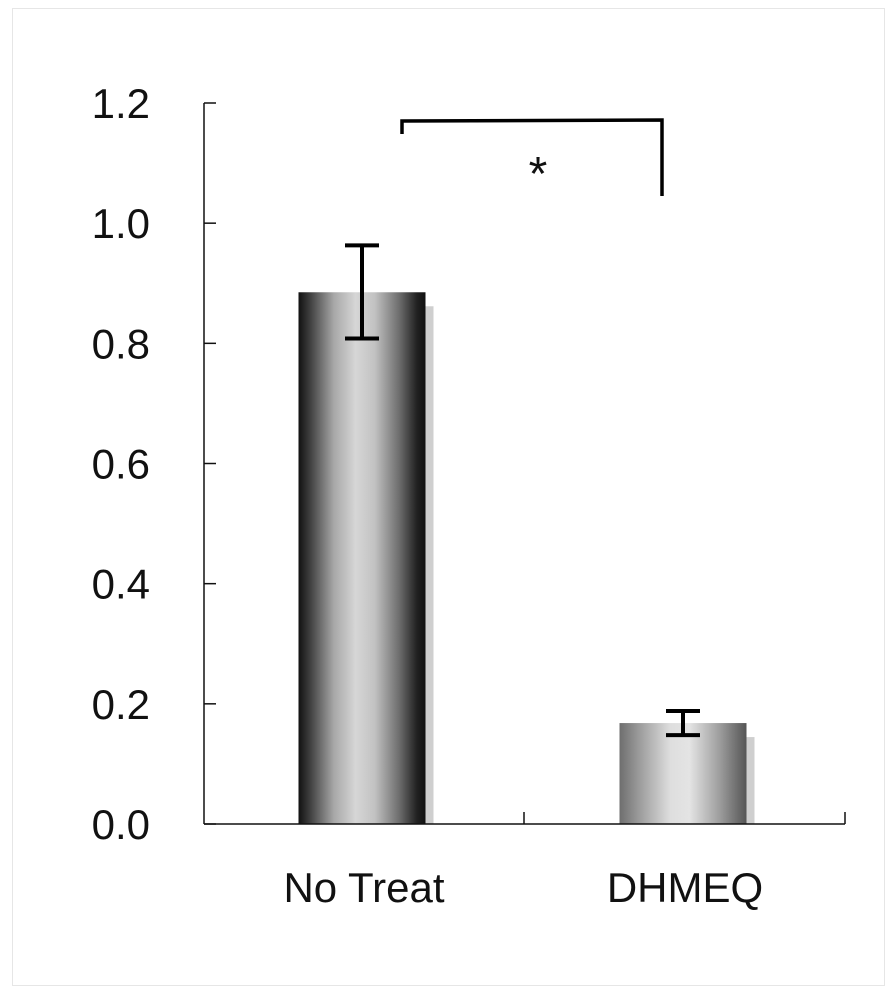 The height and width of the screenshot is (988, 887). What do you see at coordinates (685, 887) in the screenshot?
I see `x-category-label: DHMEQ` at bounding box center [685, 887].